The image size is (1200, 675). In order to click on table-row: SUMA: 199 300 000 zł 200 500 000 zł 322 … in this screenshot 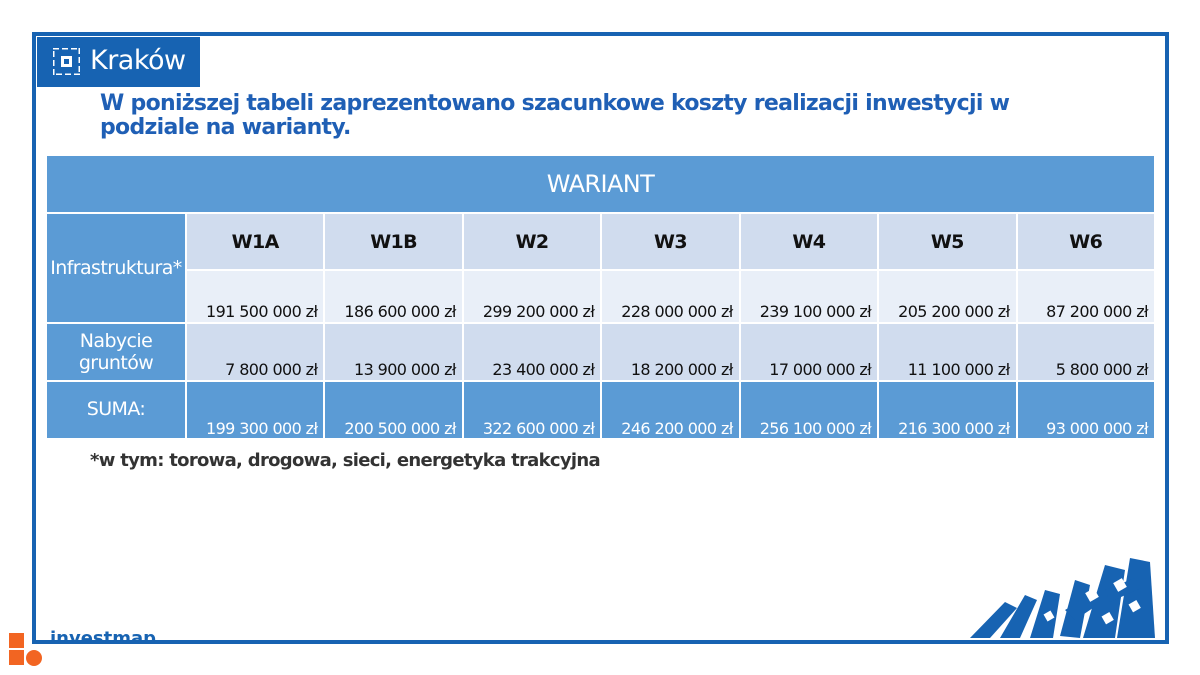, I will do `click(601, 410)`.